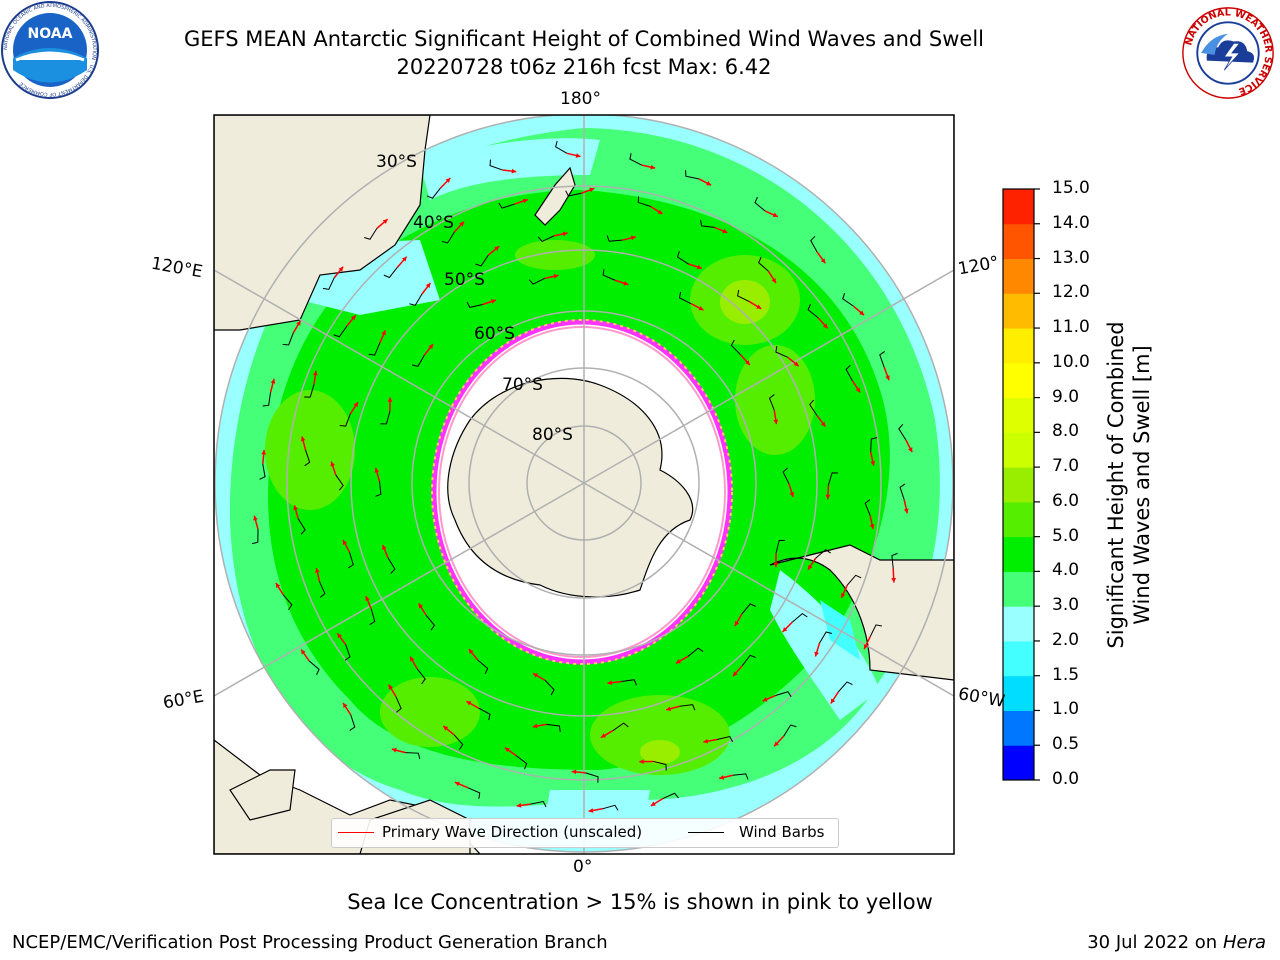 The height and width of the screenshot is (960, 1280). I want to click on colorbar-ticks, so click(1037, 484).